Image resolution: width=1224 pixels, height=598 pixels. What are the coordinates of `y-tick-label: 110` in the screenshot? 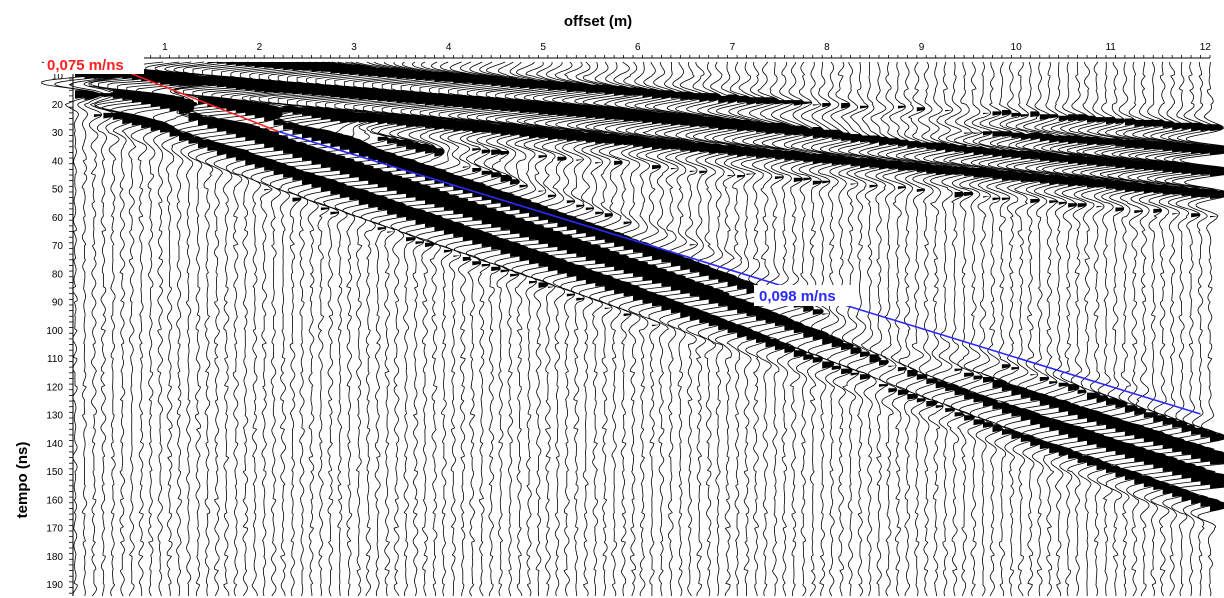 It's located at (55, 359).